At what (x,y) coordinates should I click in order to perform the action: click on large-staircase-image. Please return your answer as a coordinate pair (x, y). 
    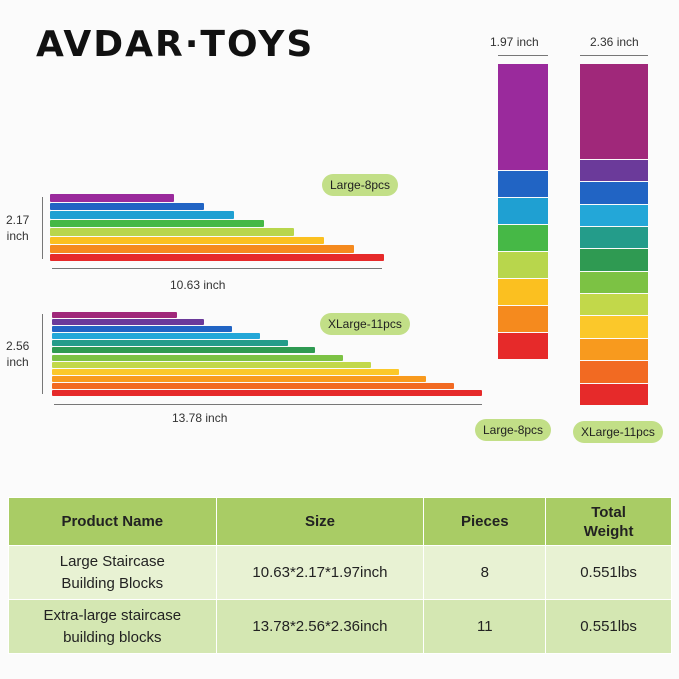
    Looking at the image, I should click on (217, 228).